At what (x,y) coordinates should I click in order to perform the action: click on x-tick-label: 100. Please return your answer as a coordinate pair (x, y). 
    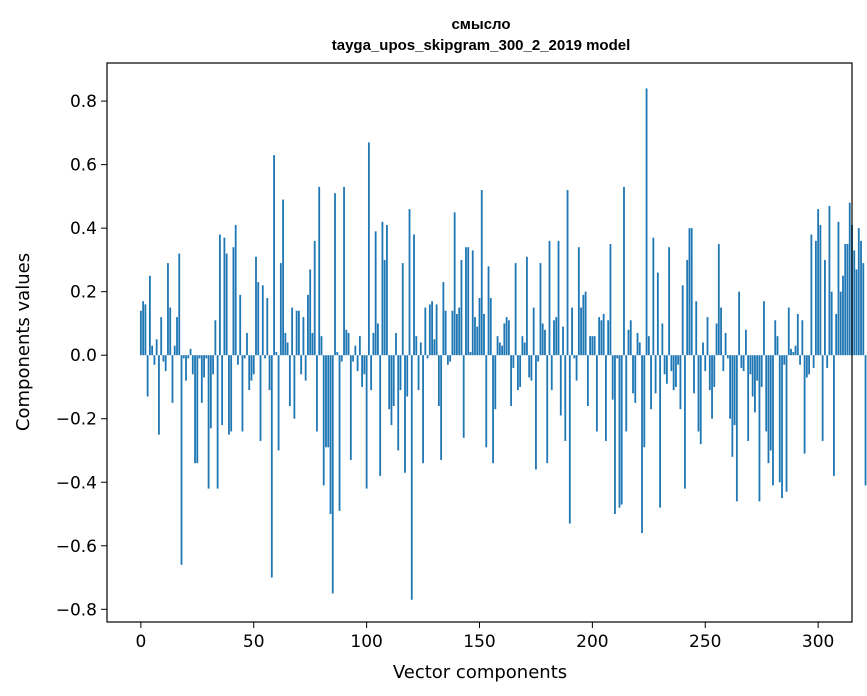
    Looking at the image, I should click on (366, 642).